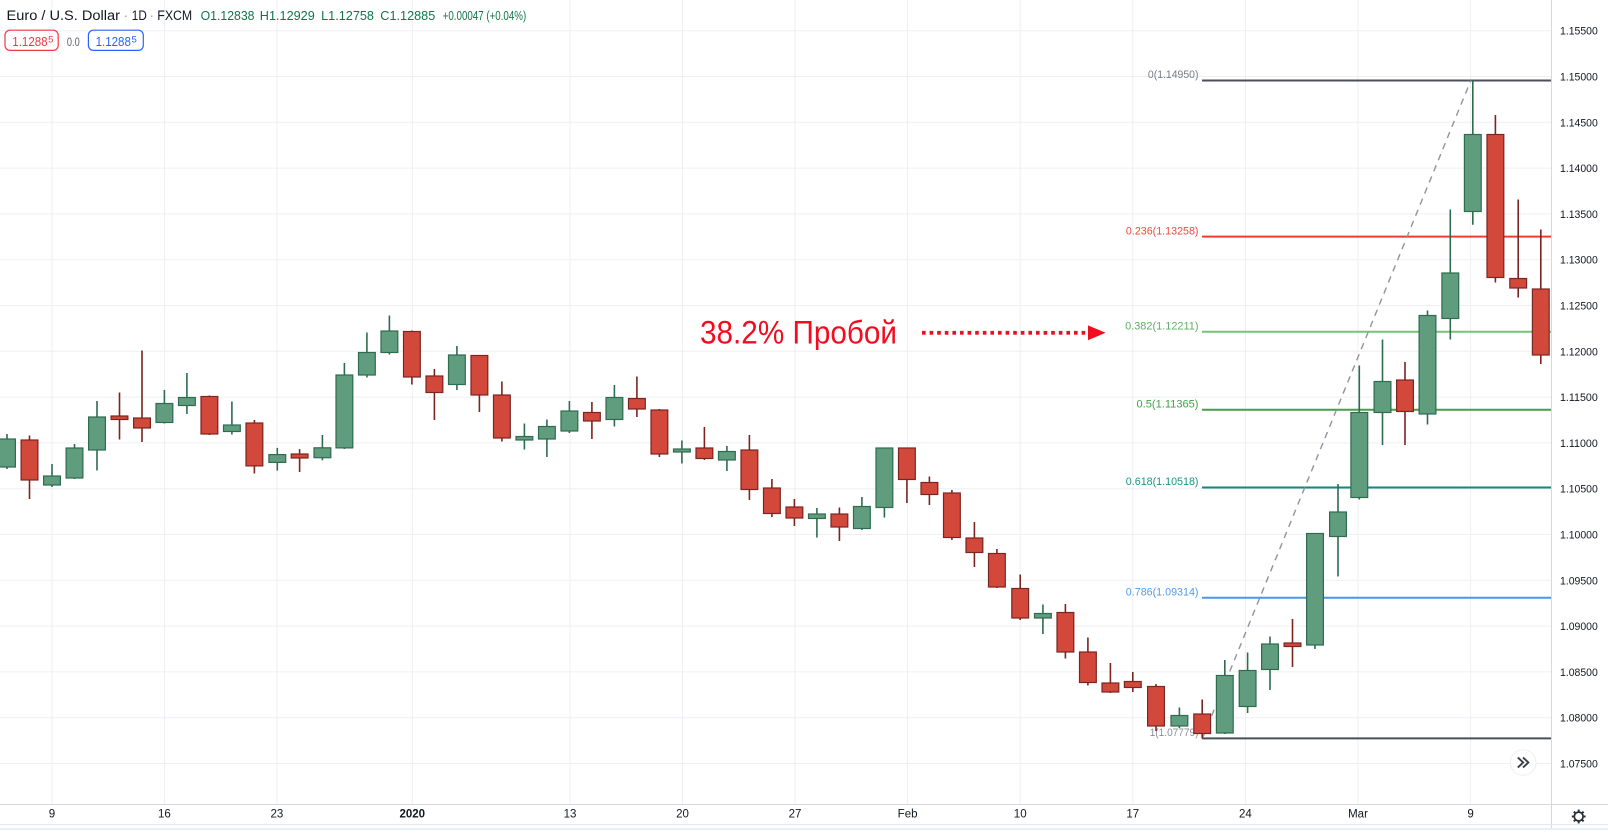 This screenshot has width=1608, height=835. What do you see at coordinates (1358, 815) in the screenshot?
I see `svg-text: Mar` at bounding box center [1358, 815].